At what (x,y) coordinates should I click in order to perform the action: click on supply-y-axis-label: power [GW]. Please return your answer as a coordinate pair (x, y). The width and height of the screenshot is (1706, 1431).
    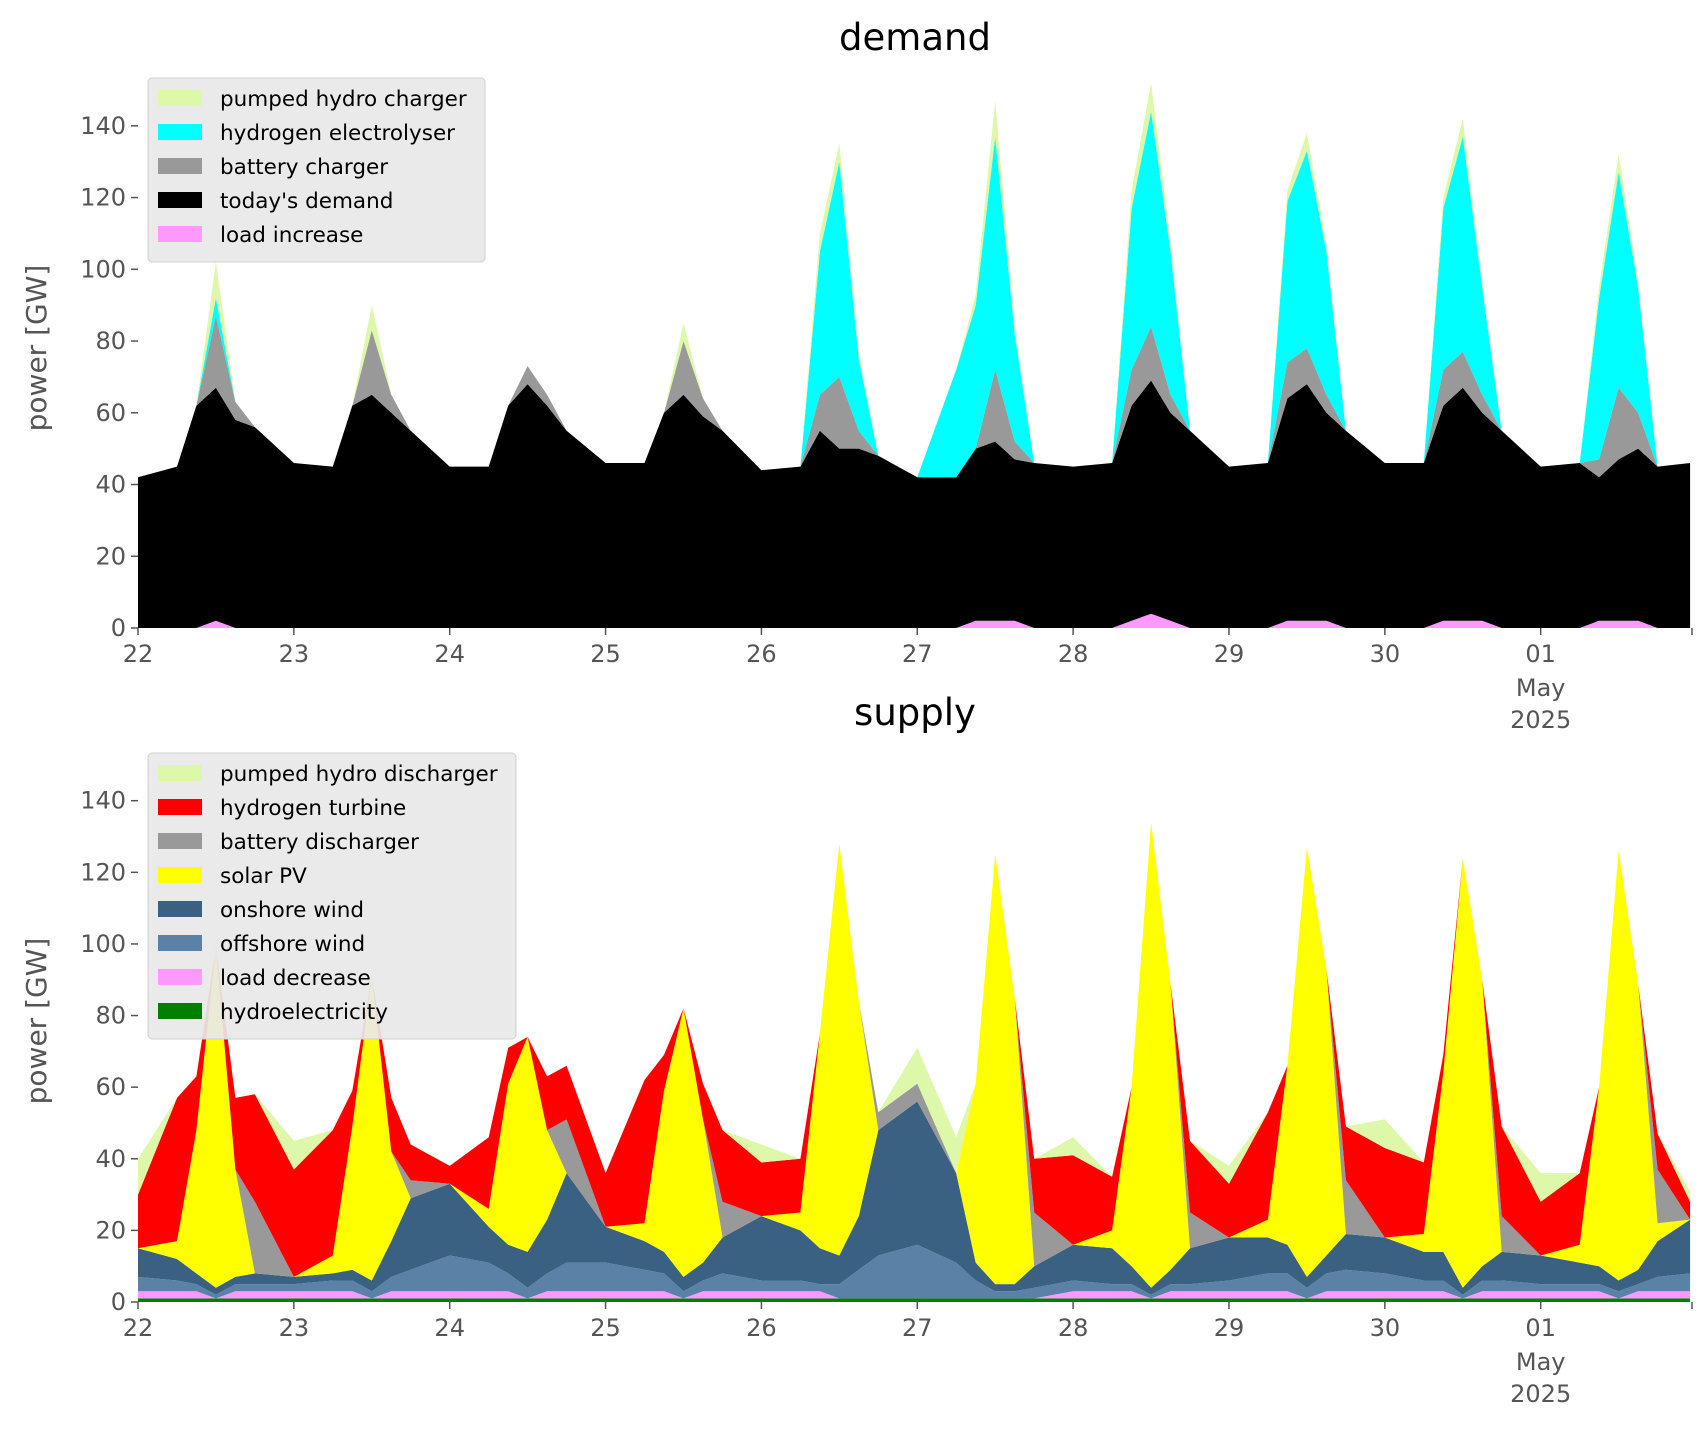
    Looking at the image, I should click on (36, 1021).